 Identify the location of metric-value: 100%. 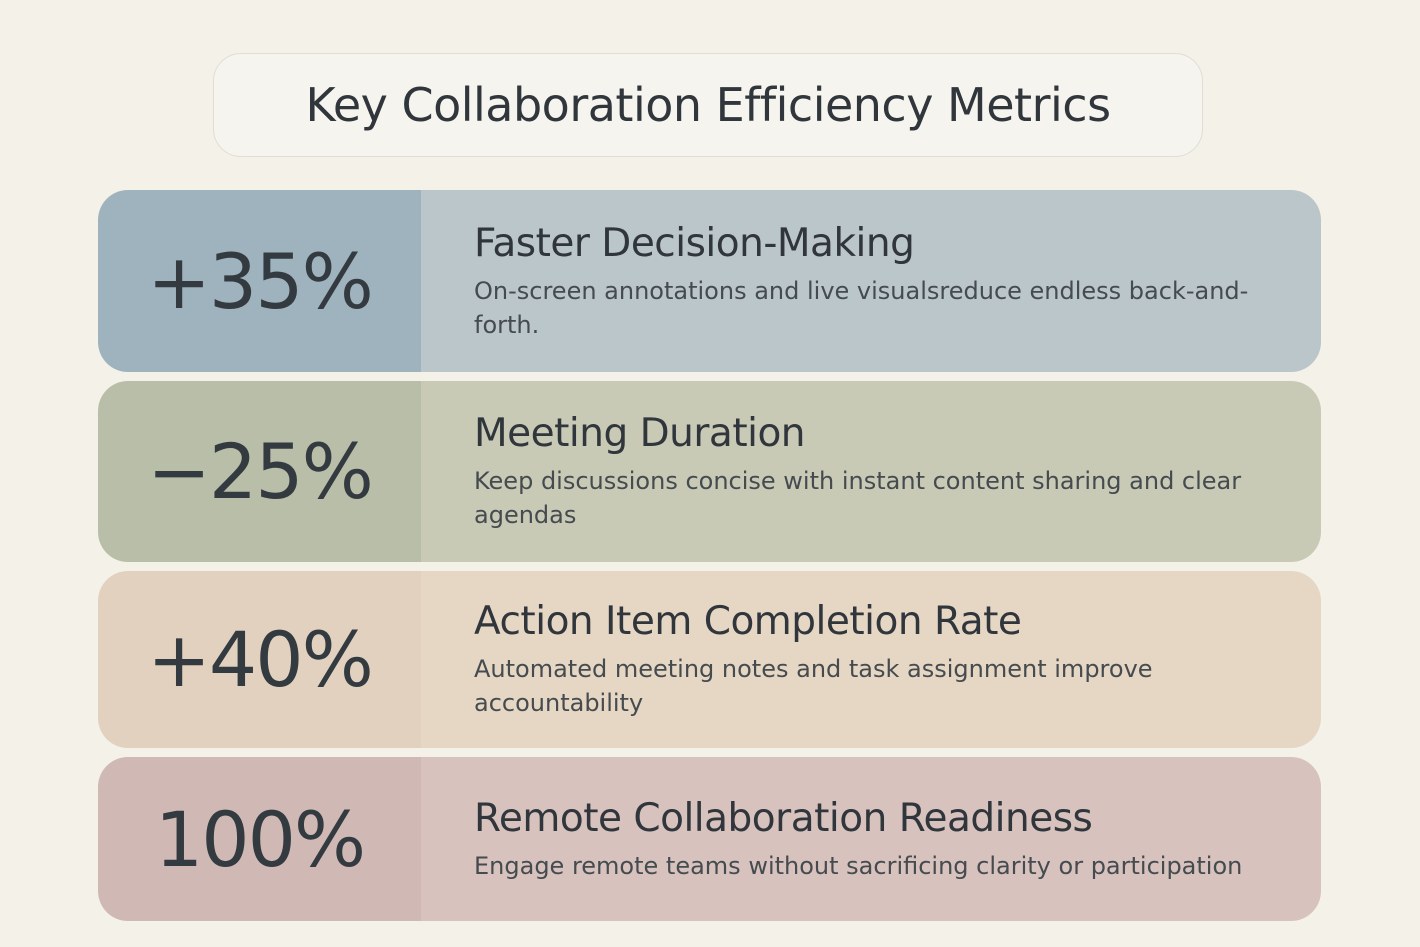
(260, 839).